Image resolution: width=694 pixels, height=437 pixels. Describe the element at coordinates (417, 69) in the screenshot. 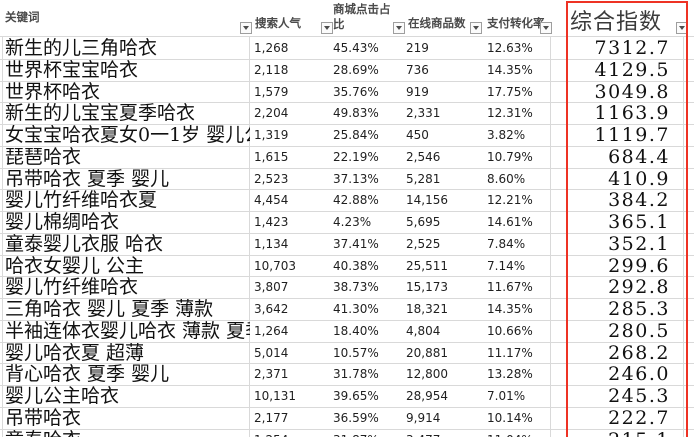

I see `cell-online-products: 736` at that location.